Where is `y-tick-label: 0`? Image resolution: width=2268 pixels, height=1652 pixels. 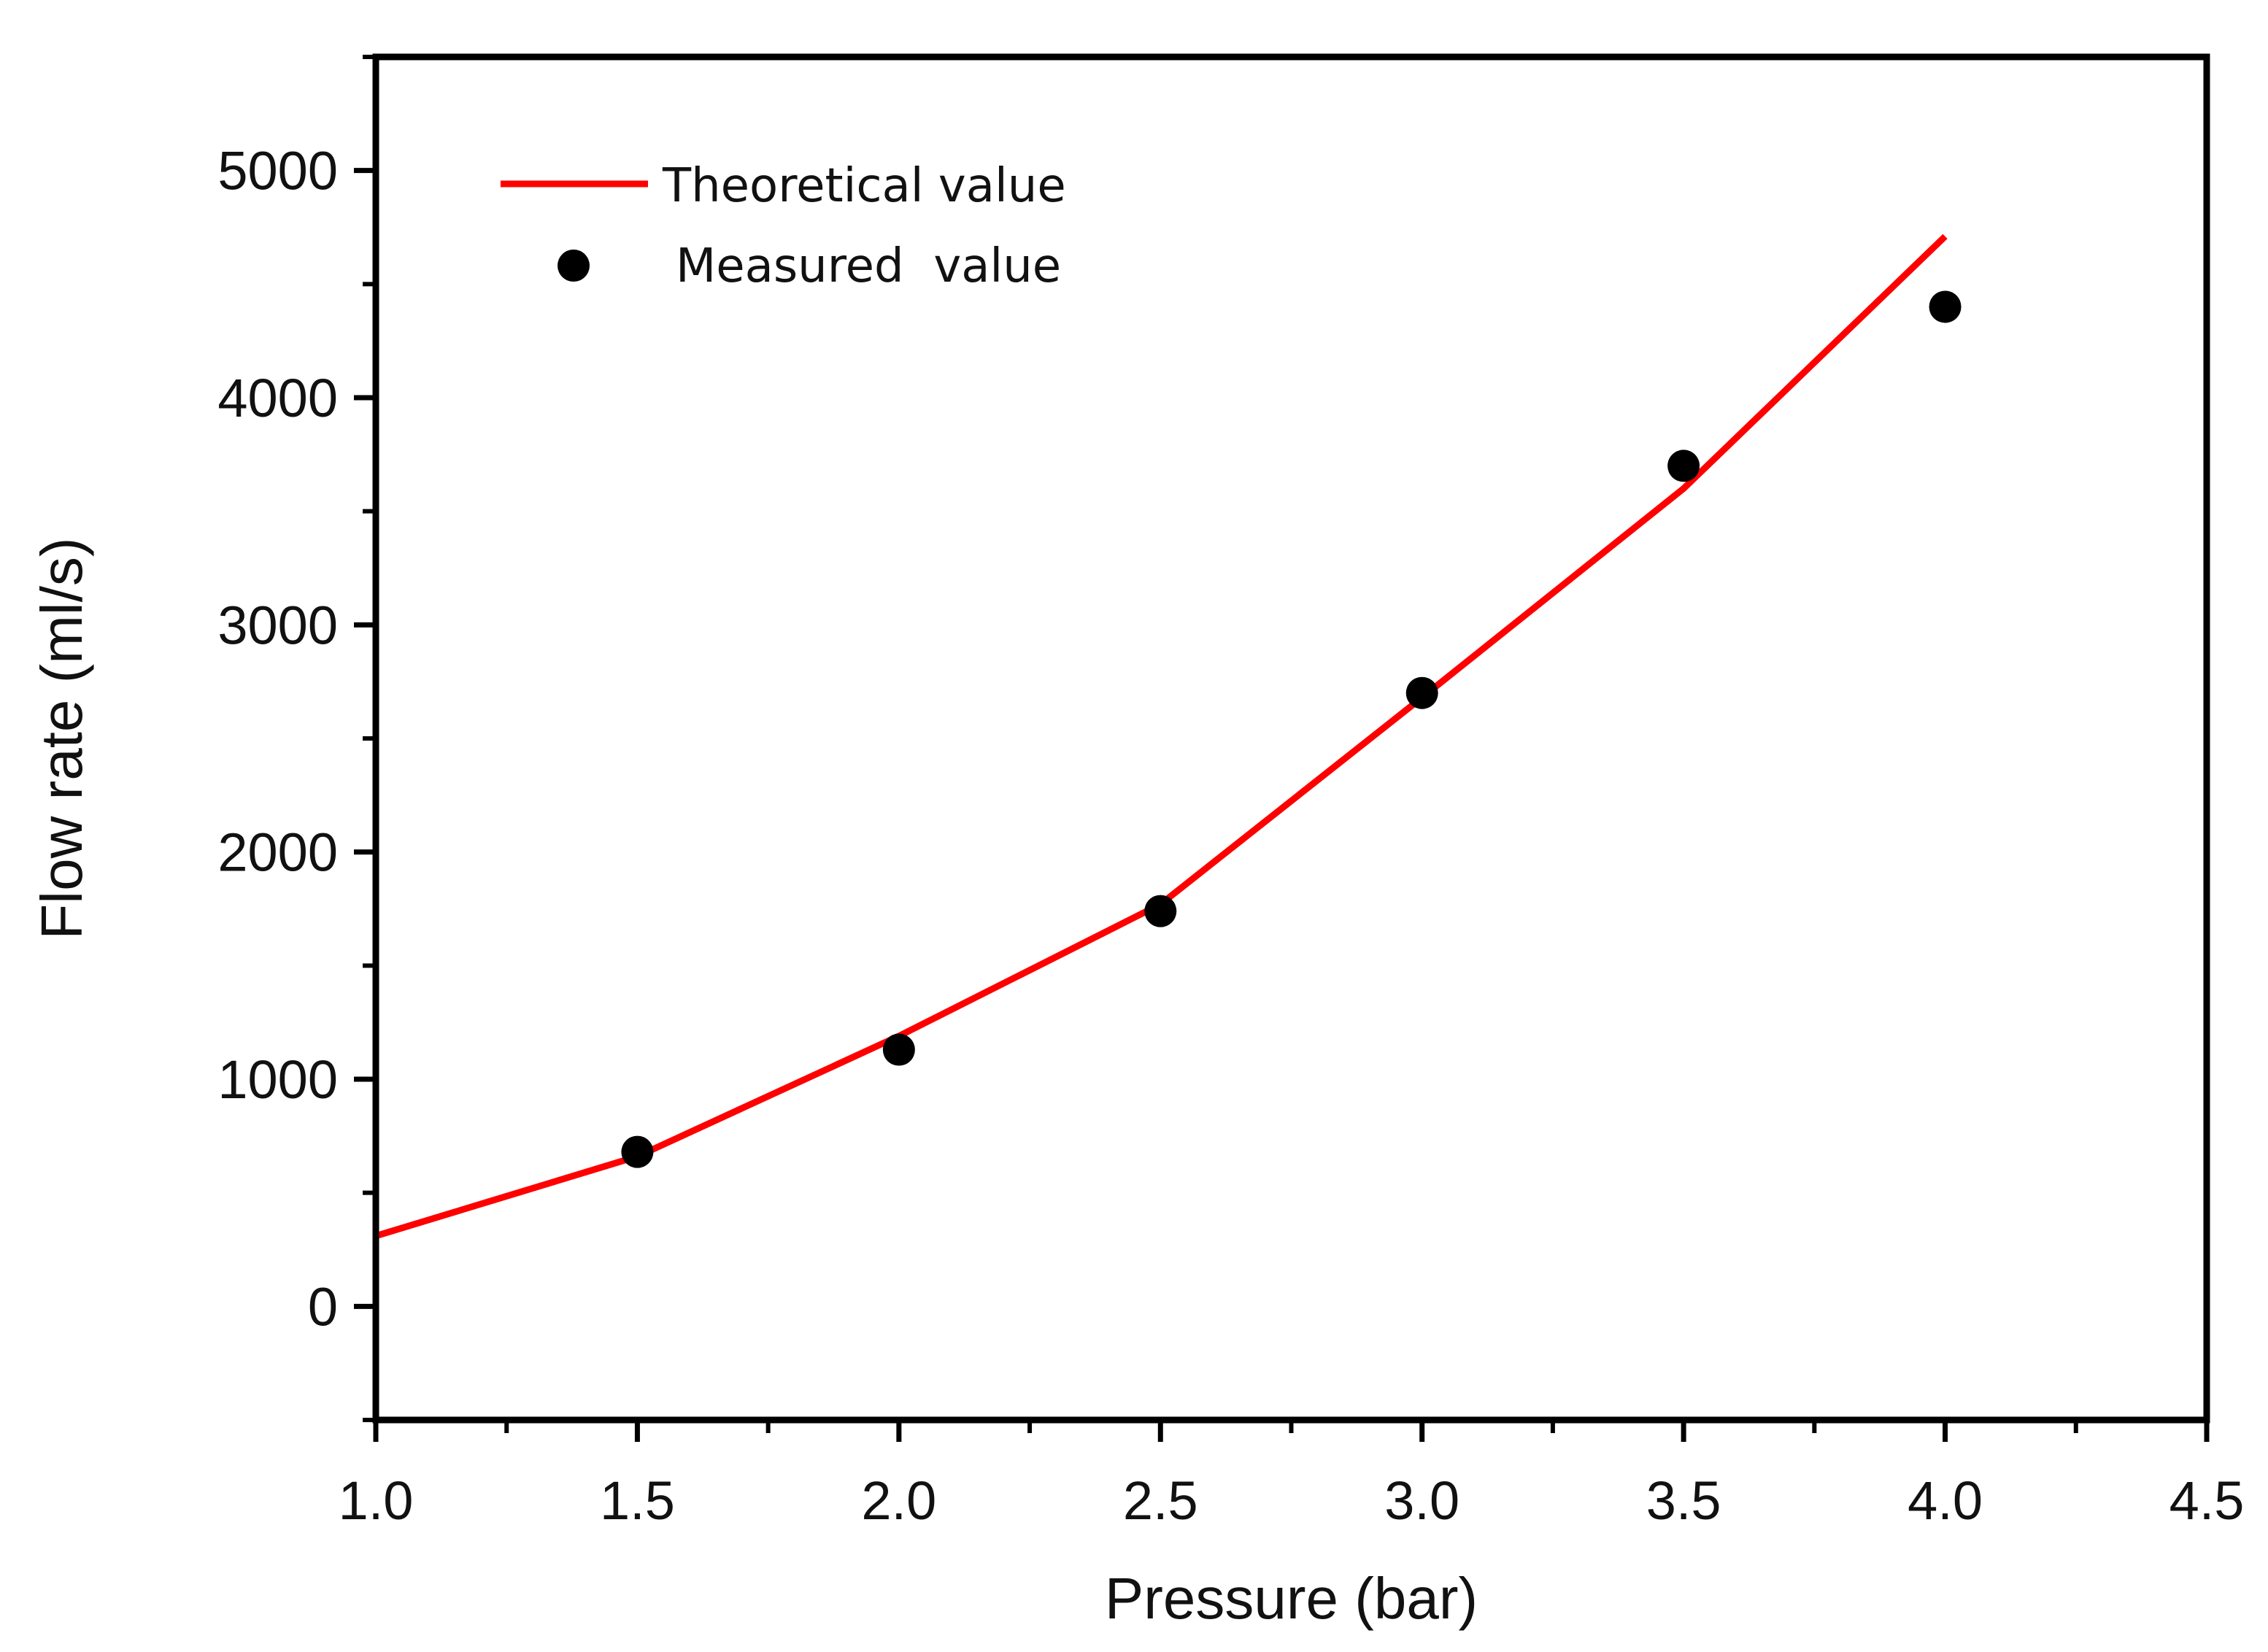
y-tick-label: 0 is located at coordinates (323, 1306).